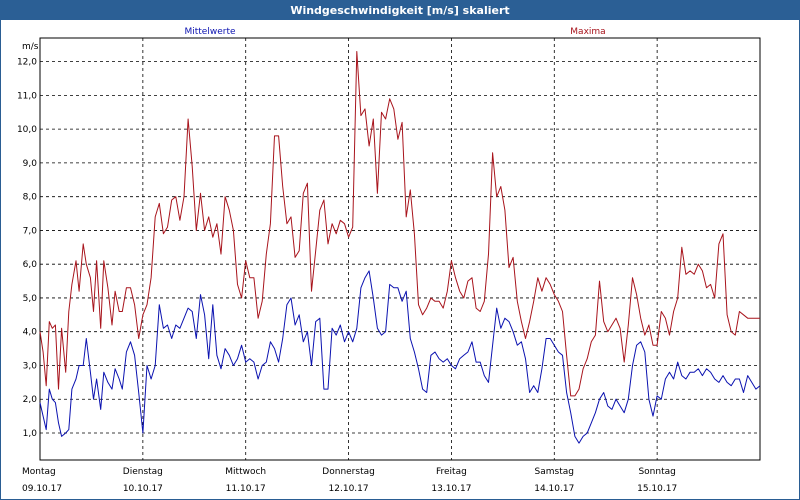  What do you see at coordinates (27, 63) in the screenshot?
I see `y-tick-label: 12,0` at bounding box center [27, 63].